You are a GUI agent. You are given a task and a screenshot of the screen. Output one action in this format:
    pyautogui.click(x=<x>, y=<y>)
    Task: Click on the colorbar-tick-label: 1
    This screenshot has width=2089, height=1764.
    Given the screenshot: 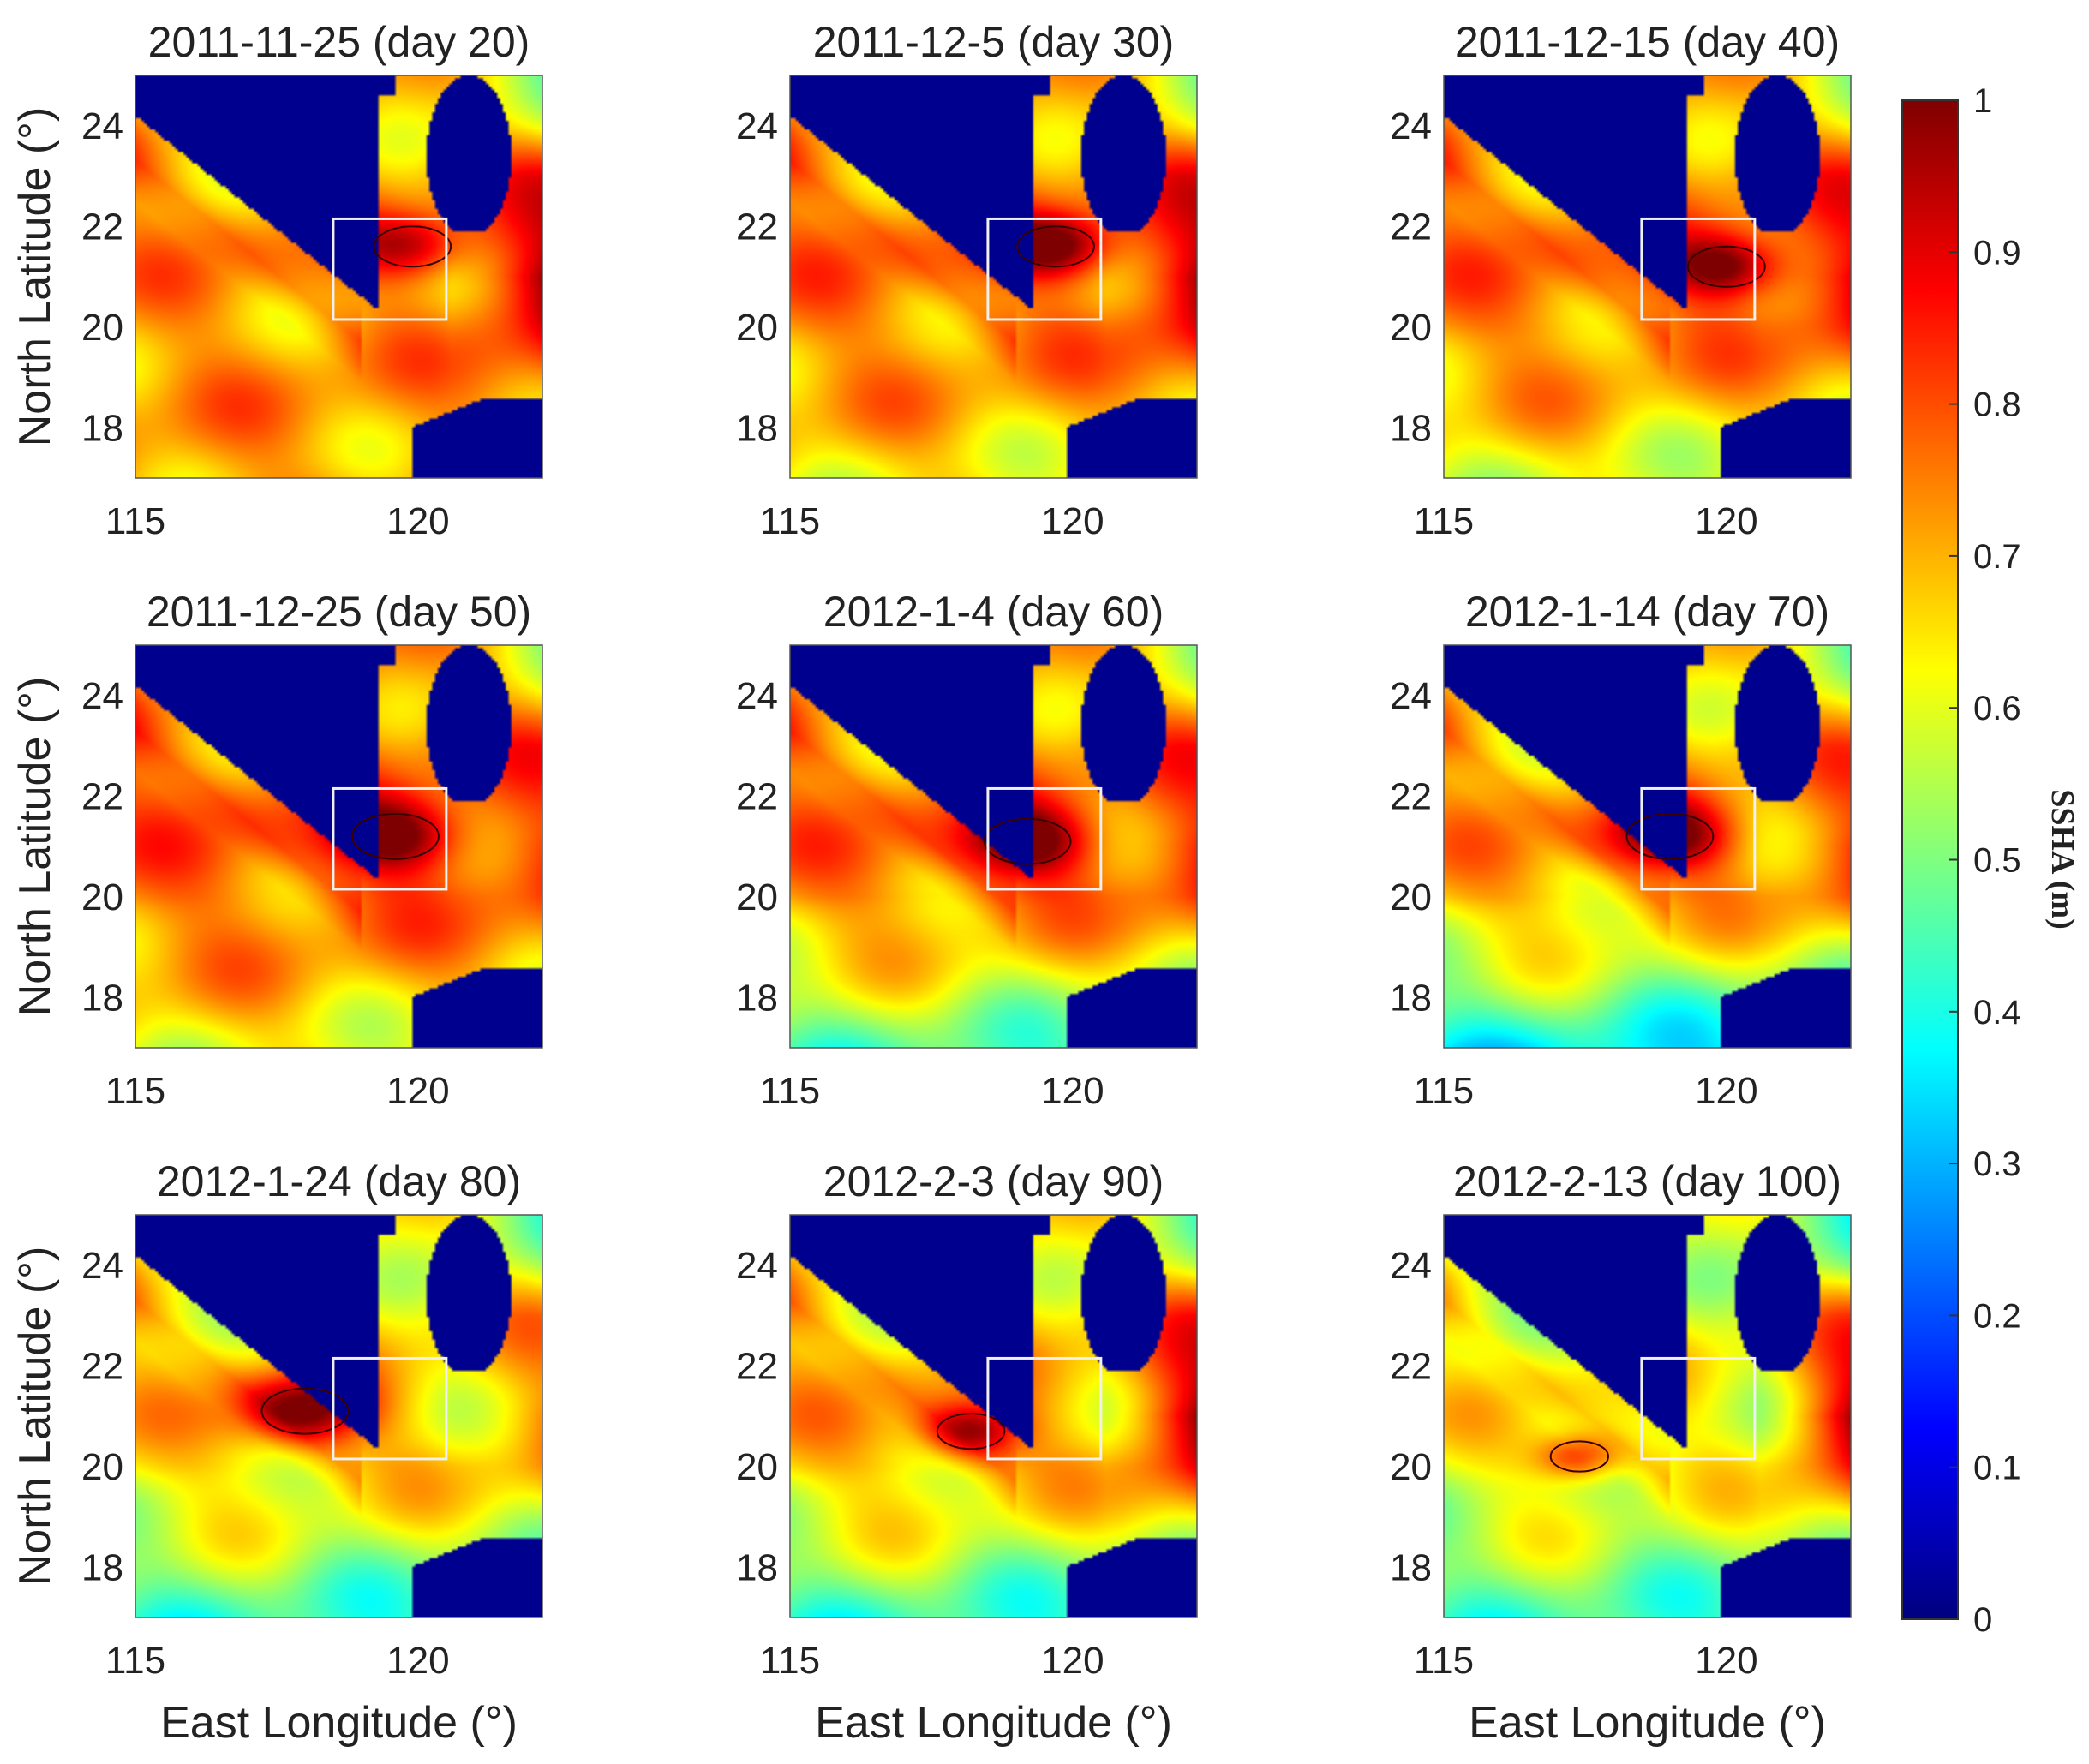 What is the action you would take?
    pyautogui.click(x=1982, y=101)
    